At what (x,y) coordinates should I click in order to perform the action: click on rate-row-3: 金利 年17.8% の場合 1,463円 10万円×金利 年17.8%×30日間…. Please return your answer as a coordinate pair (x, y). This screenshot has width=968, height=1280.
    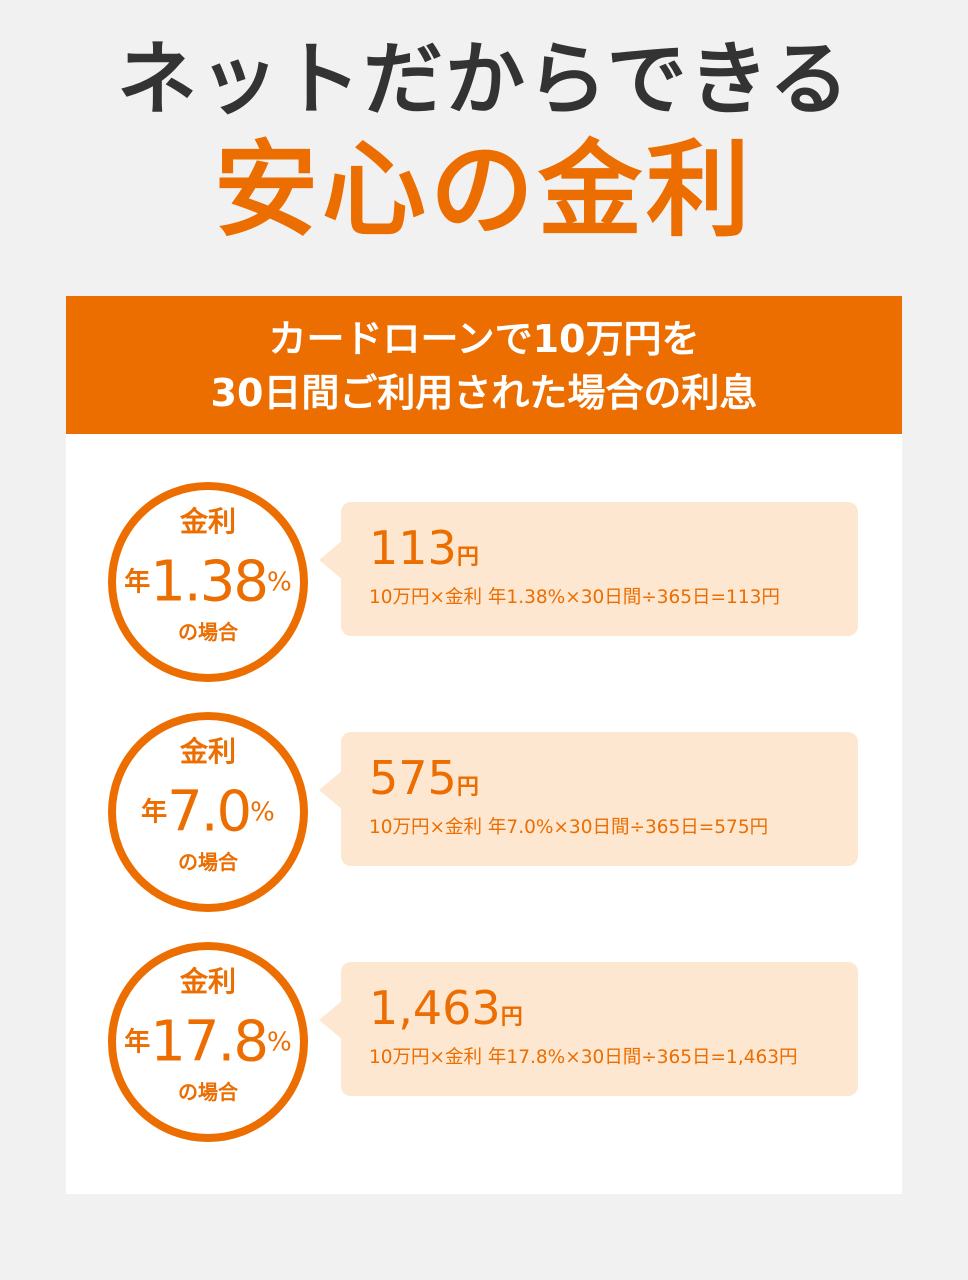
    Looking at the image, I should click on (484, 1042).